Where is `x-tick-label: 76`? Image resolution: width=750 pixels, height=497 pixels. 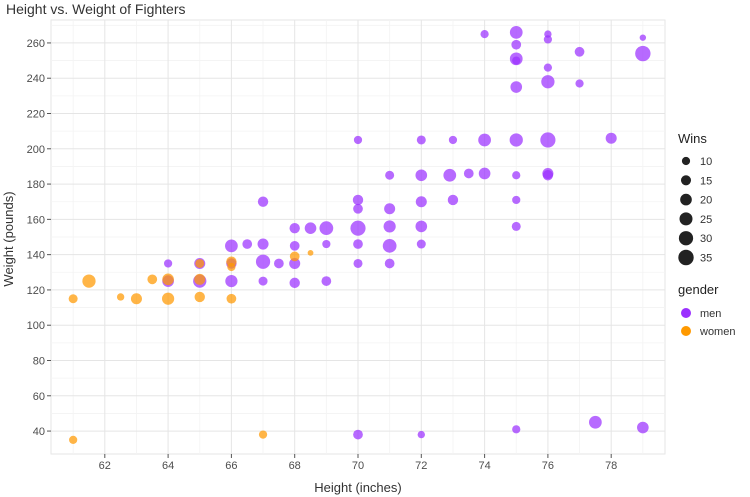
x-tick-label: 76 is located at coordinates (548, 466).